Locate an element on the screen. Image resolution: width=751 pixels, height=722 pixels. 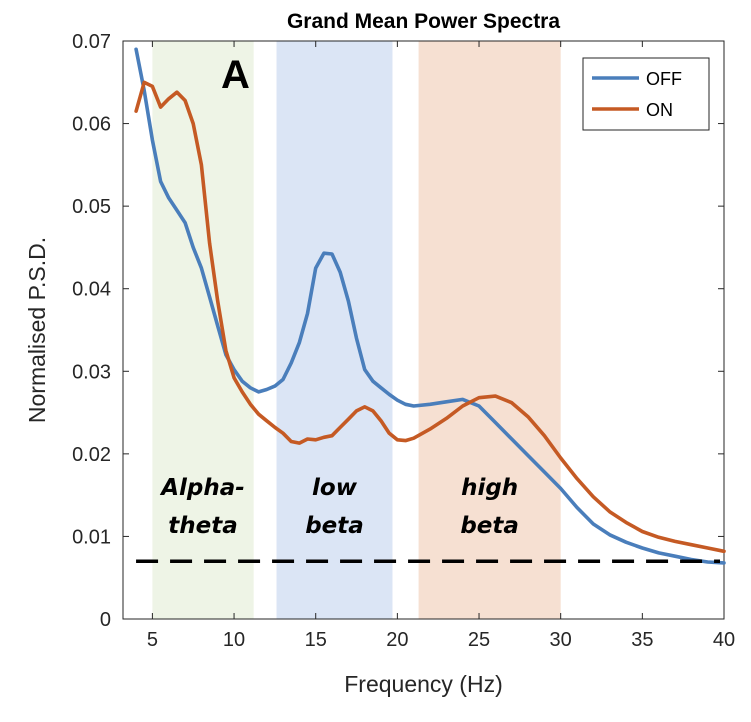
x-tick-label-5: 30 is located at coordinates (561, 640).